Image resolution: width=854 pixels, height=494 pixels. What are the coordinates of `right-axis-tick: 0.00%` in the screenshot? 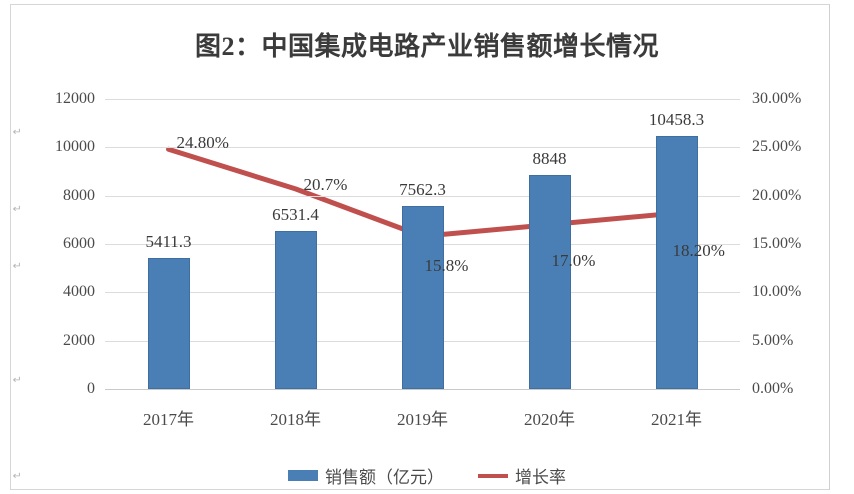 It's located at (773, 388).